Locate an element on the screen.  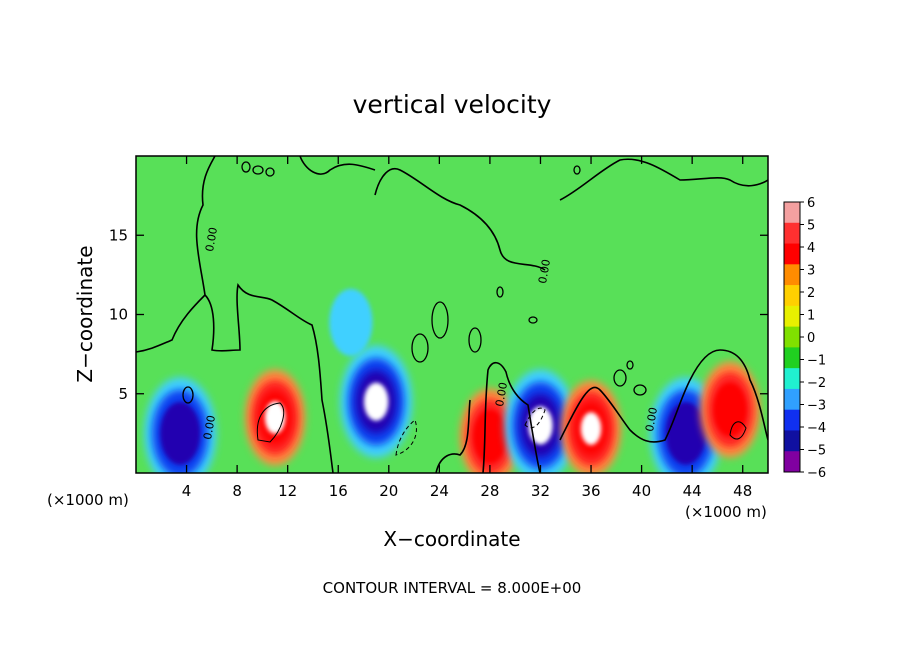
contour-label-1: 0.00 is located at coordinates (501, 394).